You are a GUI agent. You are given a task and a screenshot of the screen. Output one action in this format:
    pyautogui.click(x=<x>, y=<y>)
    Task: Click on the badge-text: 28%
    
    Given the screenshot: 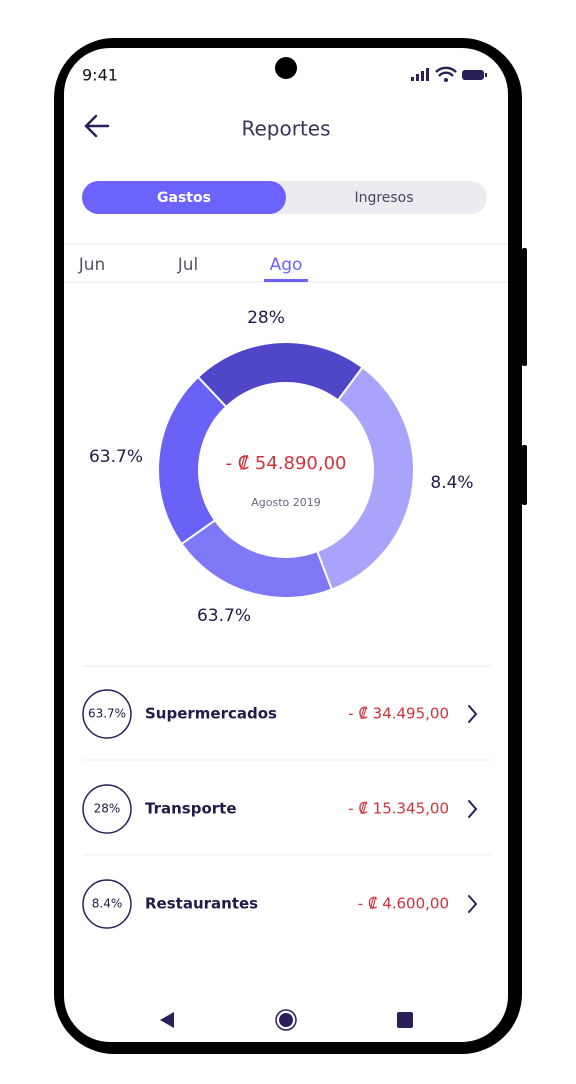 What is the action you would take?
    pyautogui.click(x=107, y=809)
    